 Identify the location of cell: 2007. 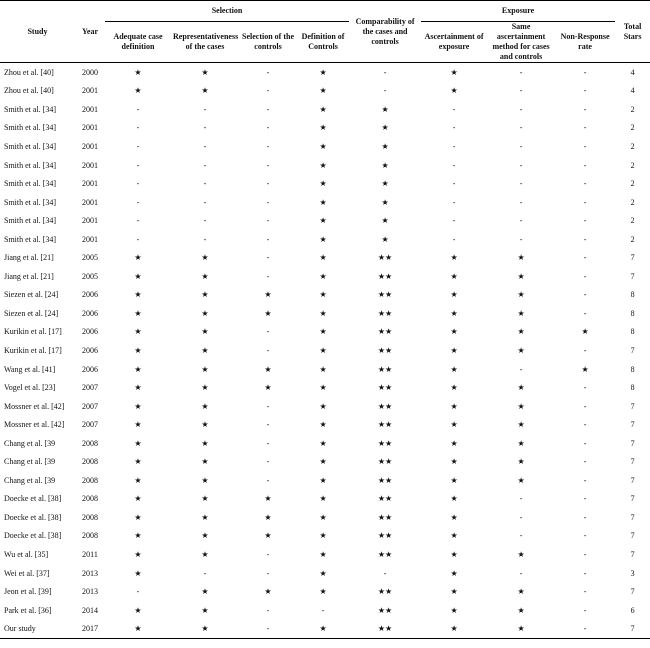
(90, 406).